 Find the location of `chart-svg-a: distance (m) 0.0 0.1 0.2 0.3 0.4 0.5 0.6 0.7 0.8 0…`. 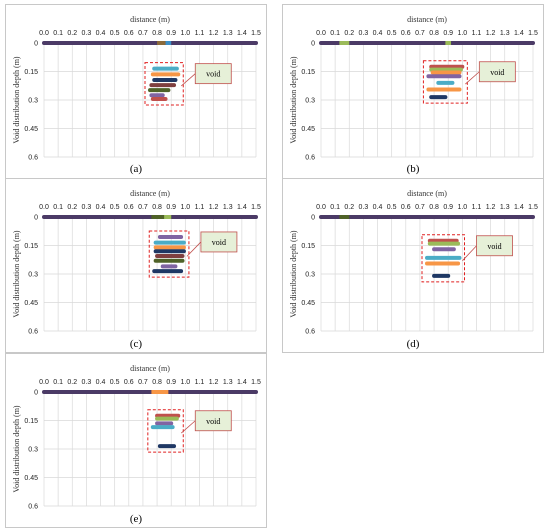

chart-svg-a: distance (m) 0.0 0.1 0.2 0.3 0.4 0.5 0.6 0.7 0.8 0… is located at coordinates (136, 88).